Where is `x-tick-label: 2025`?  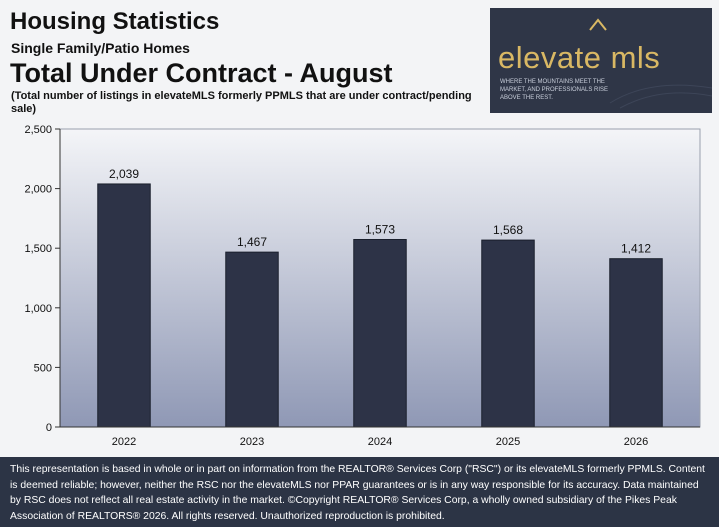 x-tick-label: 2025 is located at coordinates (508, 442).